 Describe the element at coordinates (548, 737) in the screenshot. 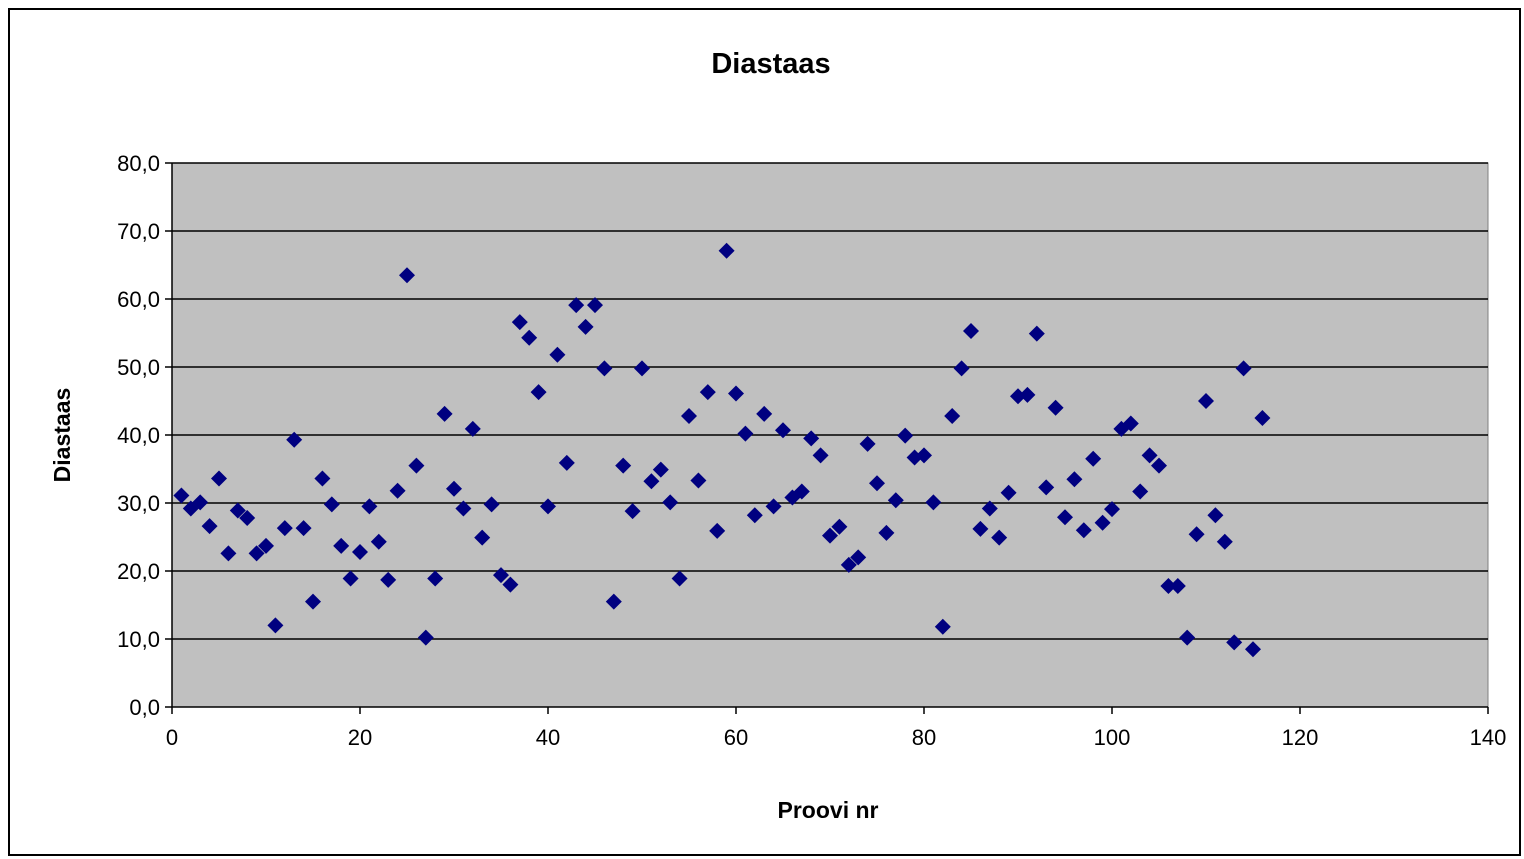

I see `x-tick-label: 40` at that location.